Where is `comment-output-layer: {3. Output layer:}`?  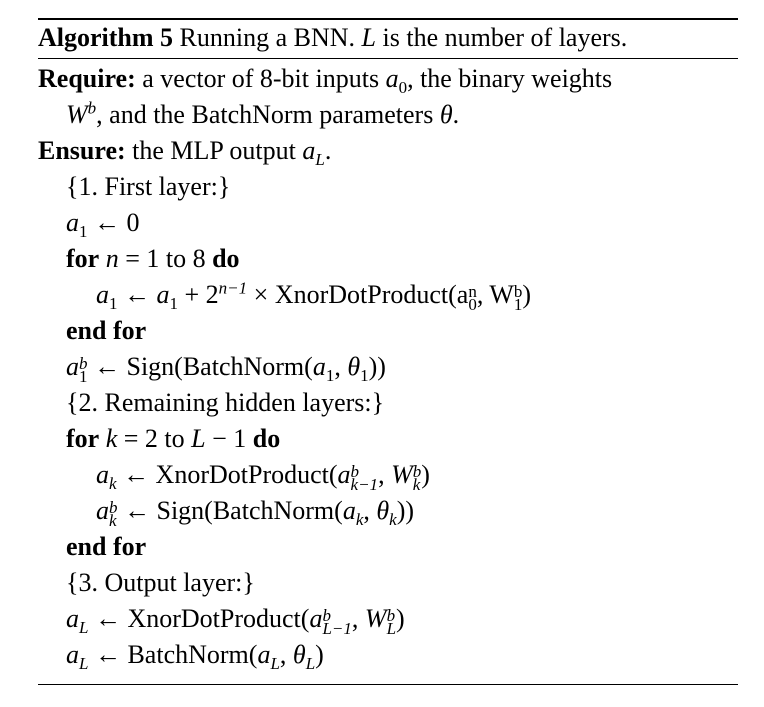
comment-output-layer: {3. Output layer:} is located at coordinates (388, 583).